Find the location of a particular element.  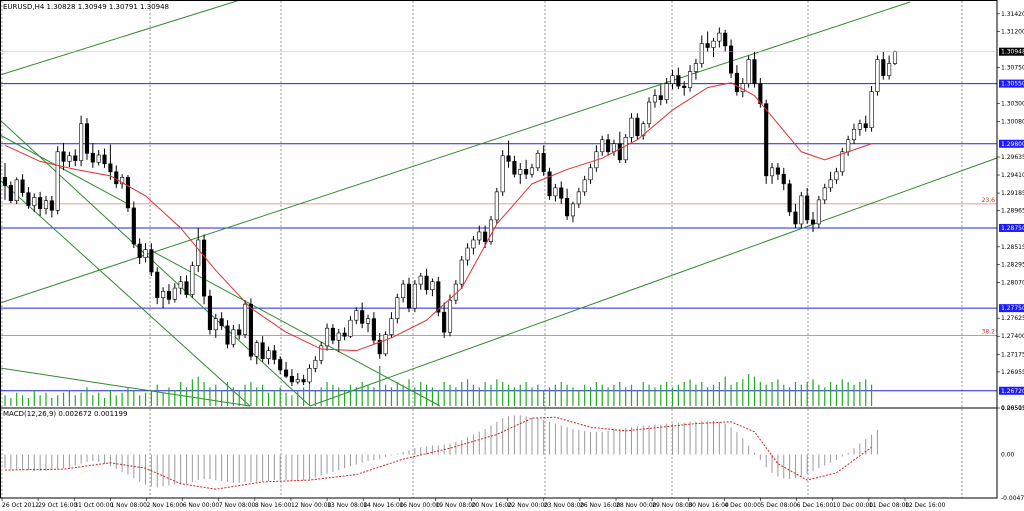

time-tick-label: 2 Nov 16:00 is located at coordinates (164, 505).